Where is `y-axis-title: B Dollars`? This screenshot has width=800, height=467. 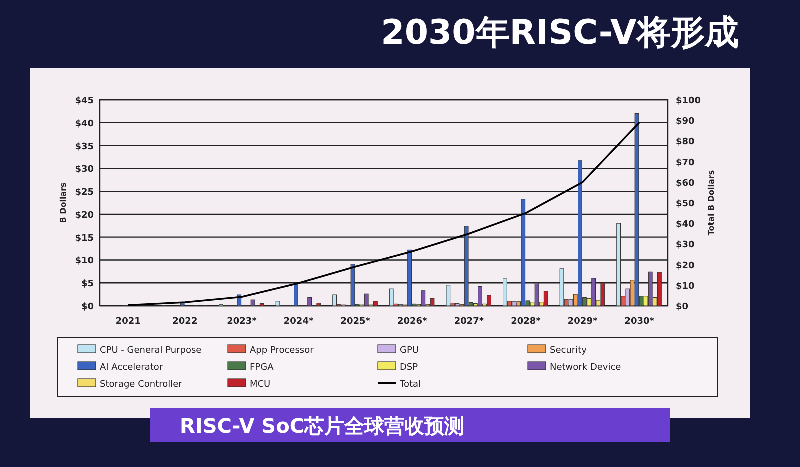
y-axis-title: B Dollars is located at coordinates (63, 203).